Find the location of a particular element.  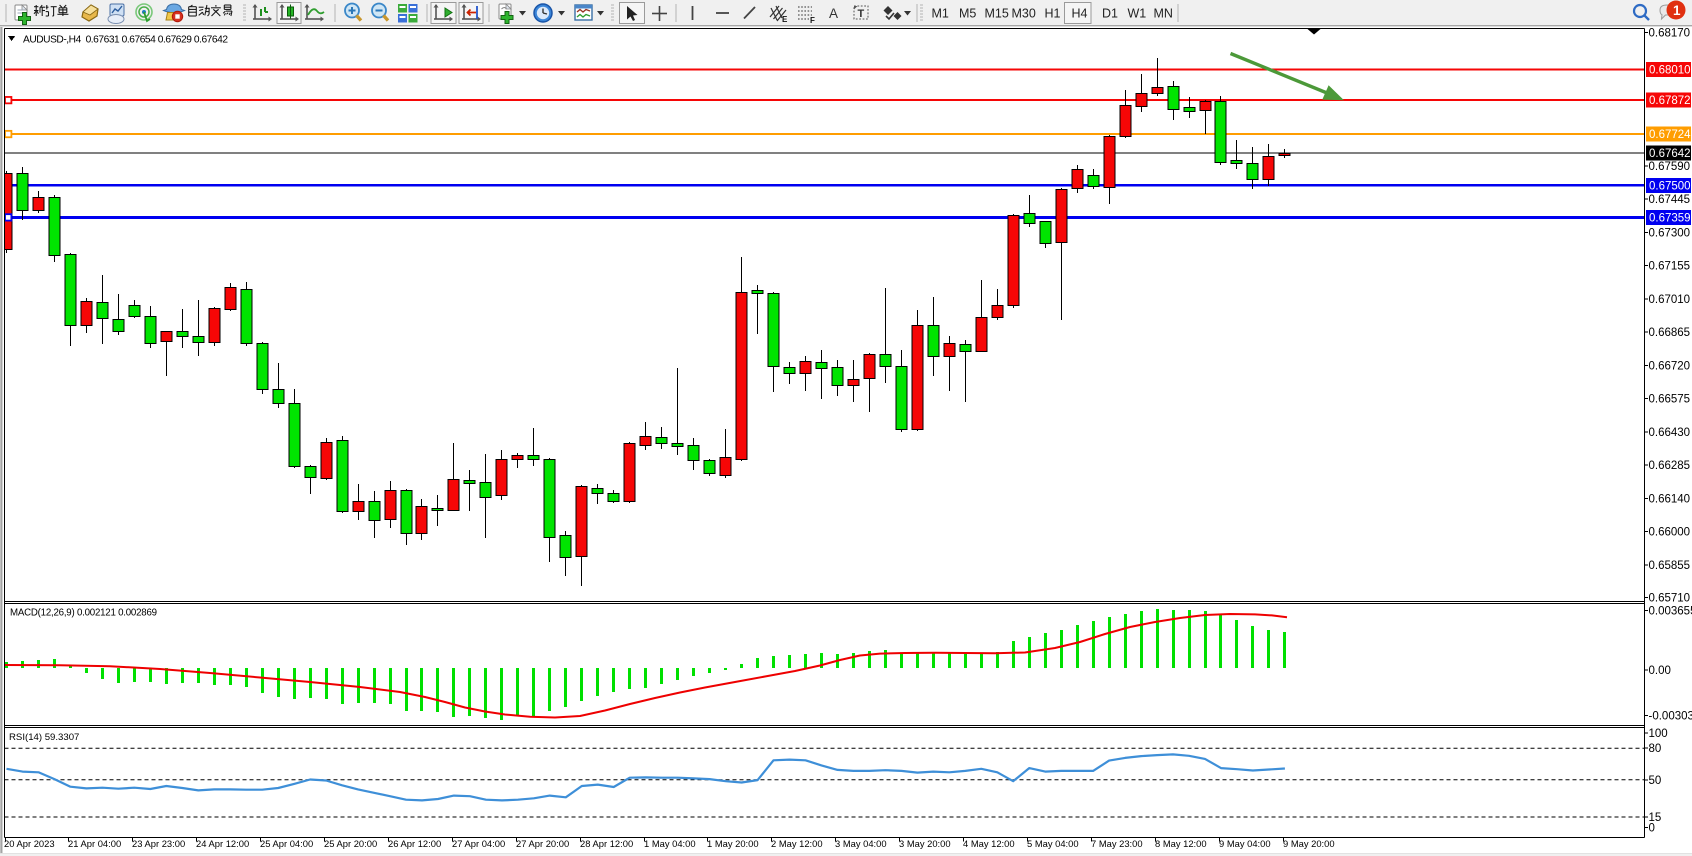

svg-text: 0.66285 is located at coordinates (1670, 466).